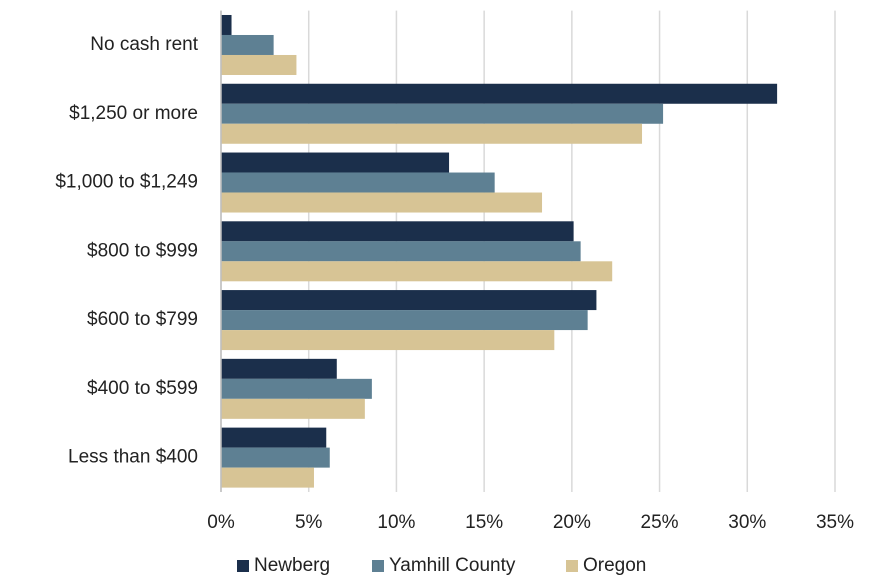 This screenshot has width=872, height=578. What do you see at coordinates (142, 319) in the screenshot?
I see `y-tick-label: $600 to $799` at bounding box center [142, 319].